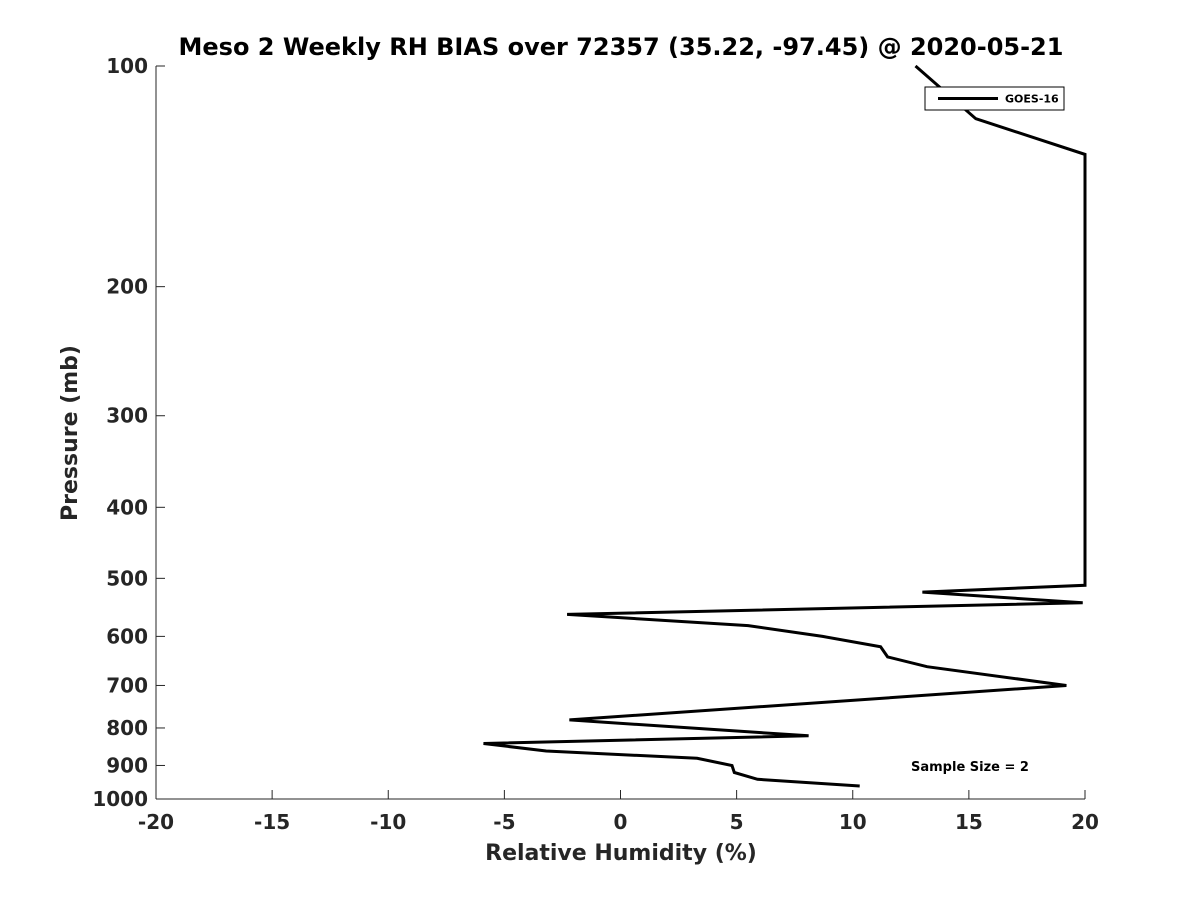 This screenshot has width=1200, height=900. Describe the element at coordinates (127, 728) in the screenshot. I see `y-tick-label: 800` at that location.